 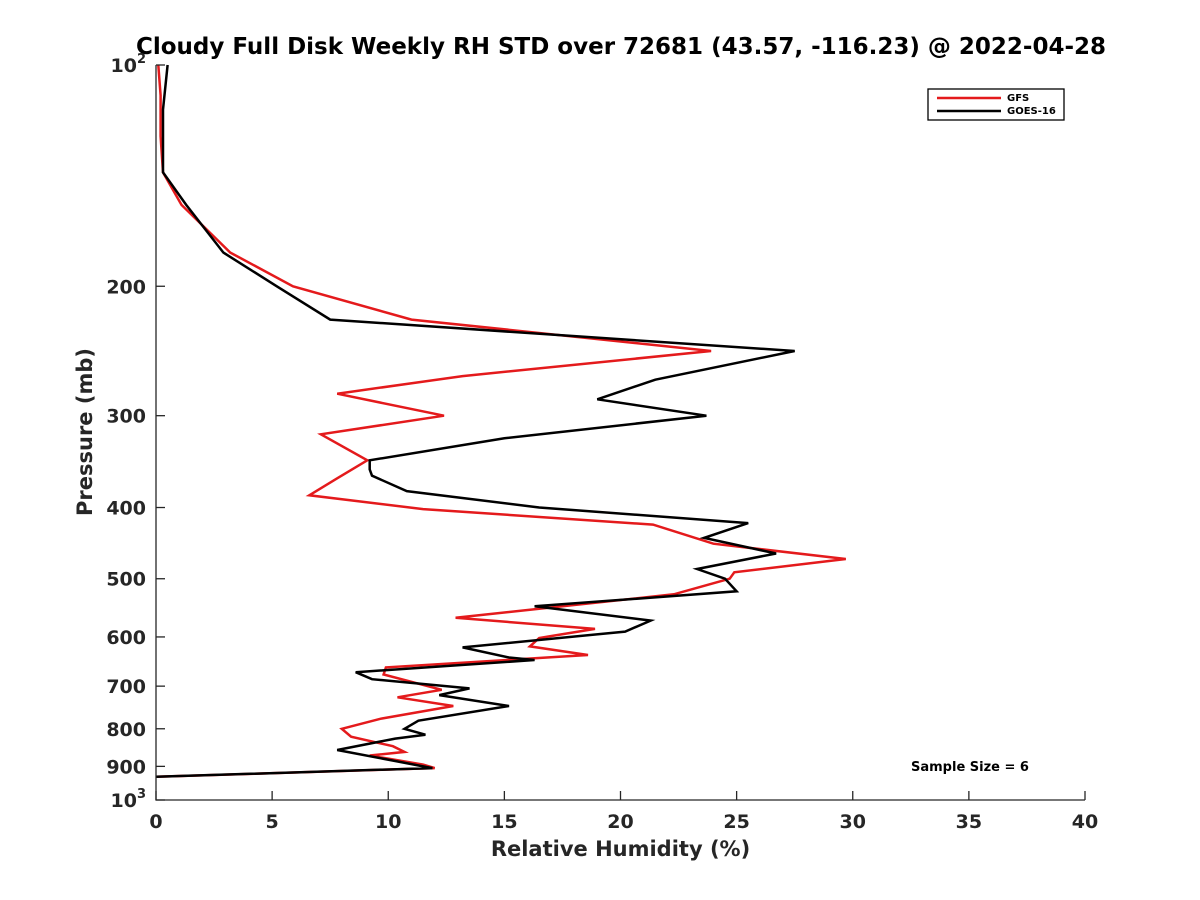 I want to click on y-tick-label: 10³, so click(x=129, y=799).